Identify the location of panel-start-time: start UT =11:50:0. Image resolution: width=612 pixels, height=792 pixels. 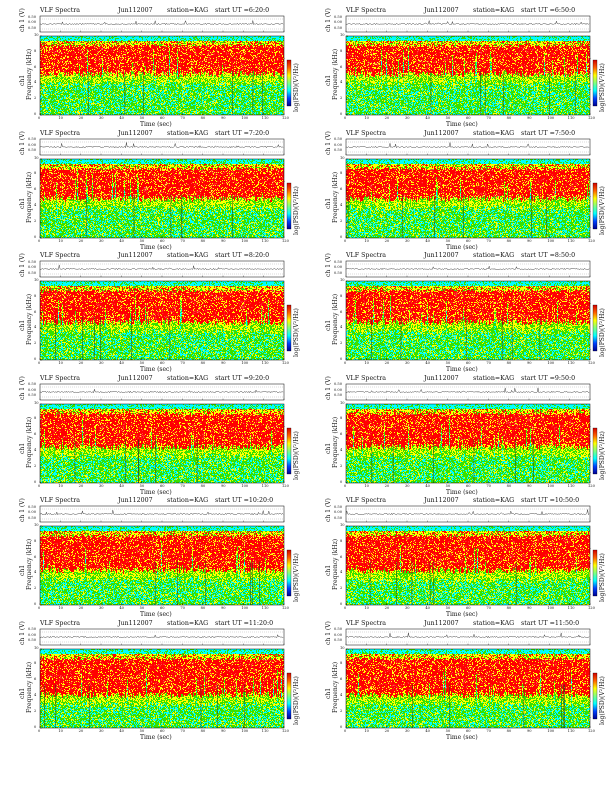
(550, 623).